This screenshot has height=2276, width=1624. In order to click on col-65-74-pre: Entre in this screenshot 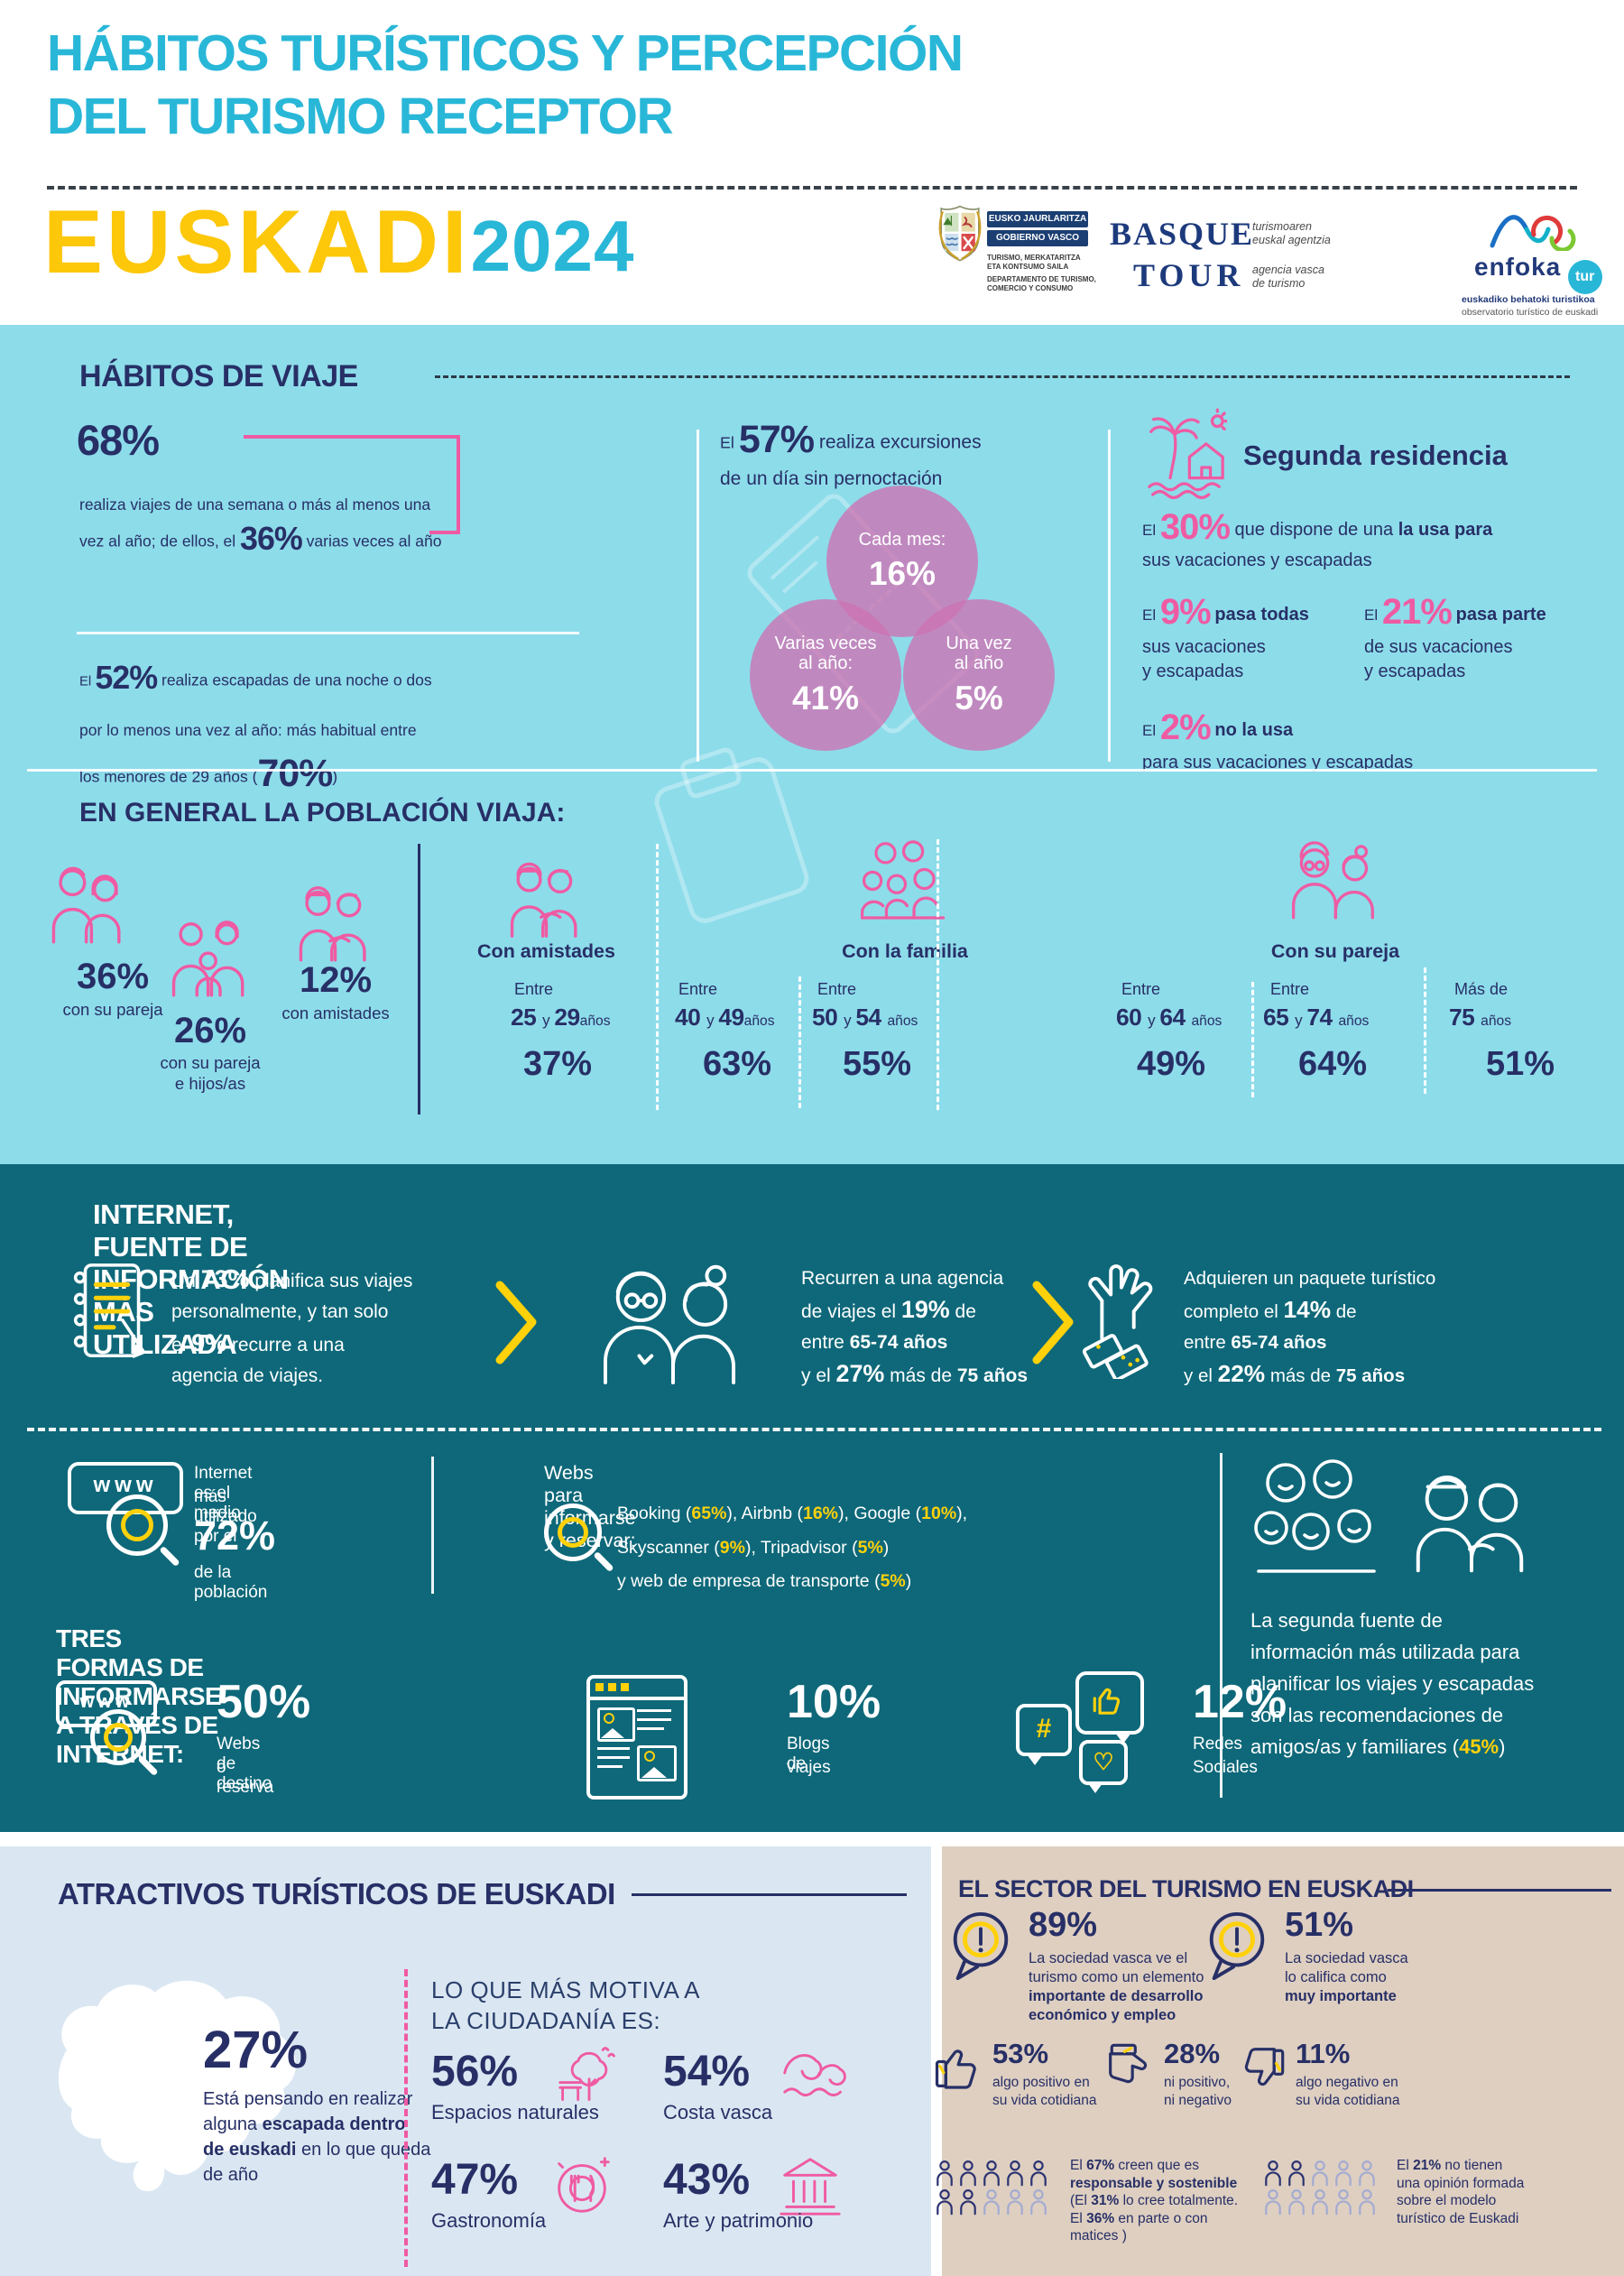, I will do `click(1290, 989)`.